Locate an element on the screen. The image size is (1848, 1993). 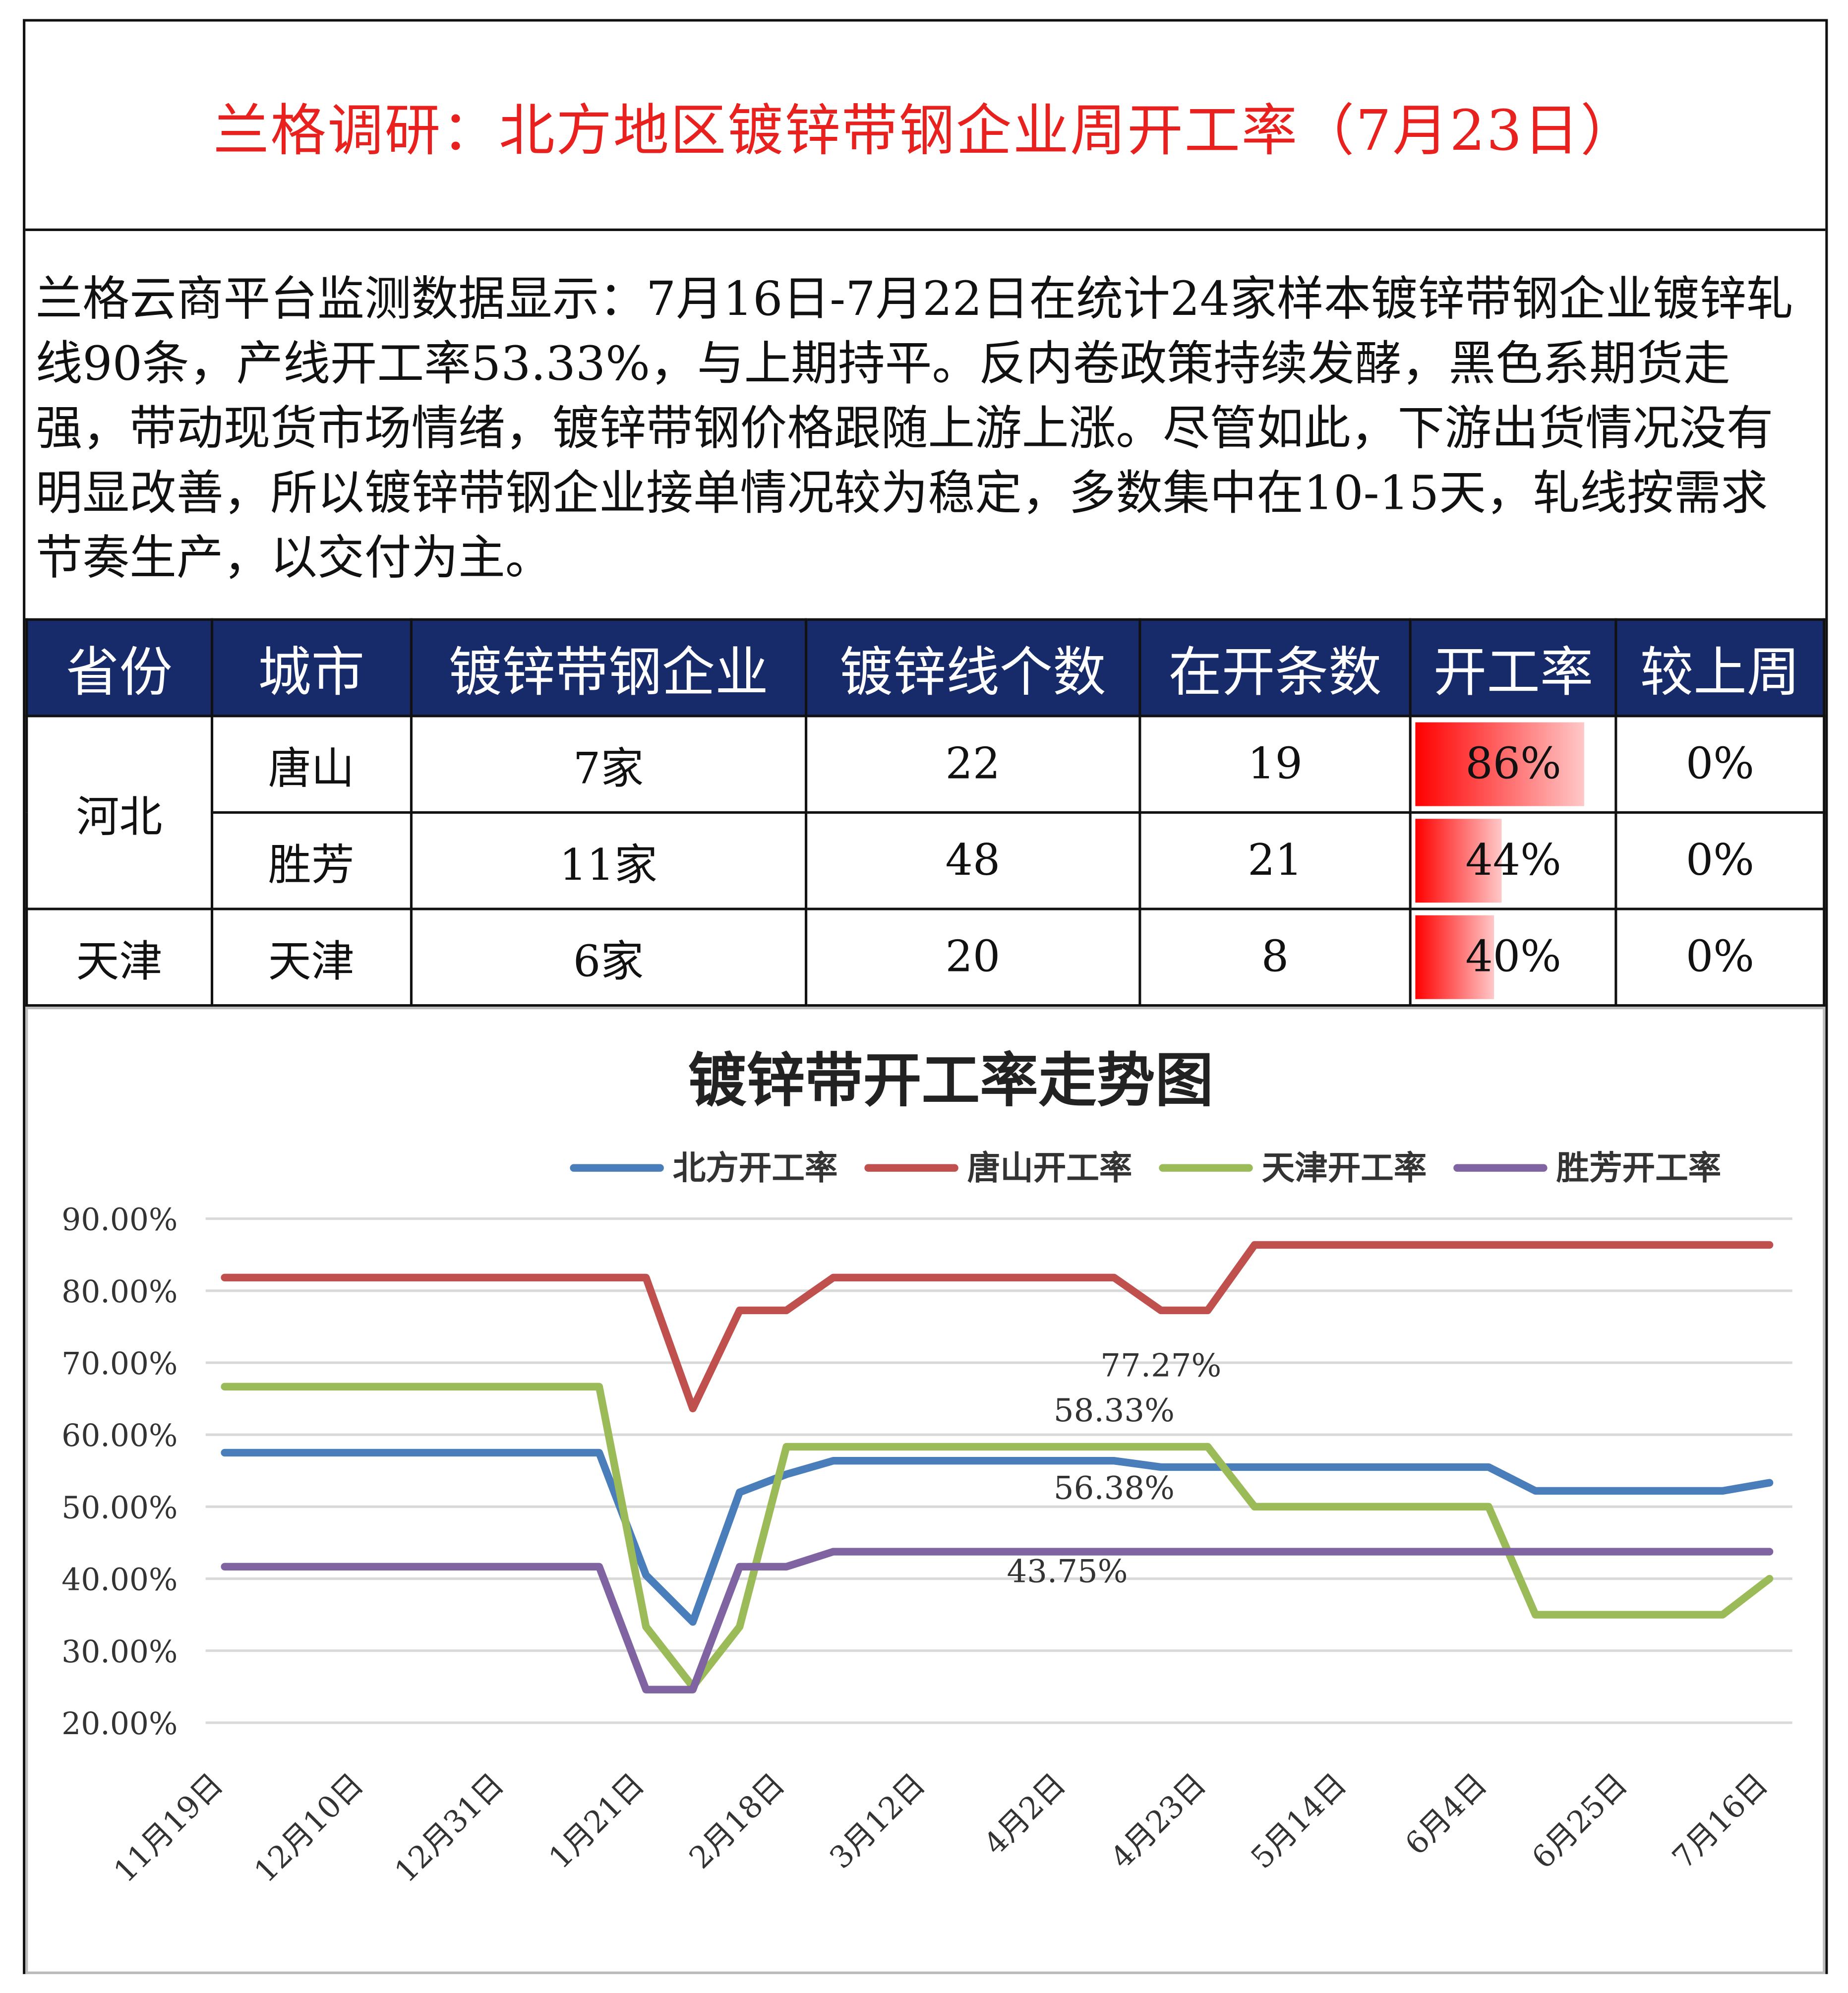
cell-lines: 48 is located at coordinates (973, 860).